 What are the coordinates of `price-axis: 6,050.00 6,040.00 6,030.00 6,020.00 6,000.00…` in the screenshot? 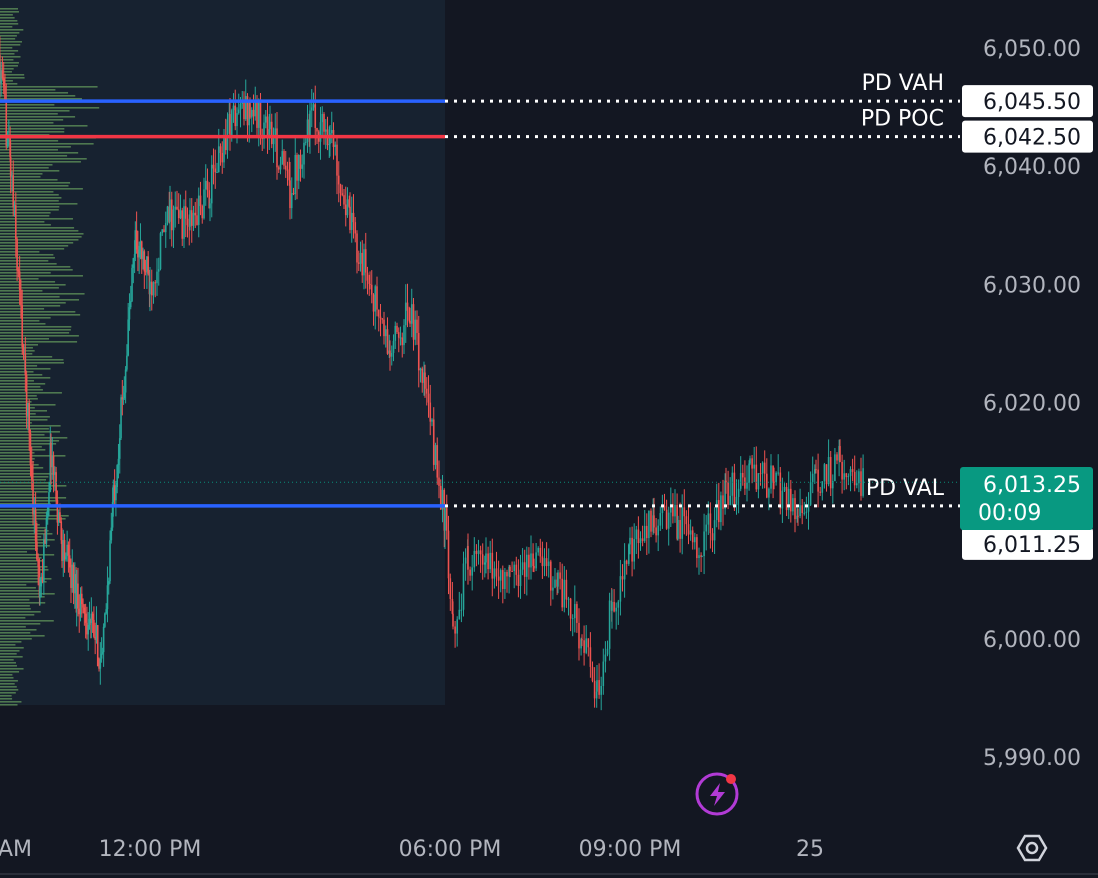 It's located at (1032, 404).